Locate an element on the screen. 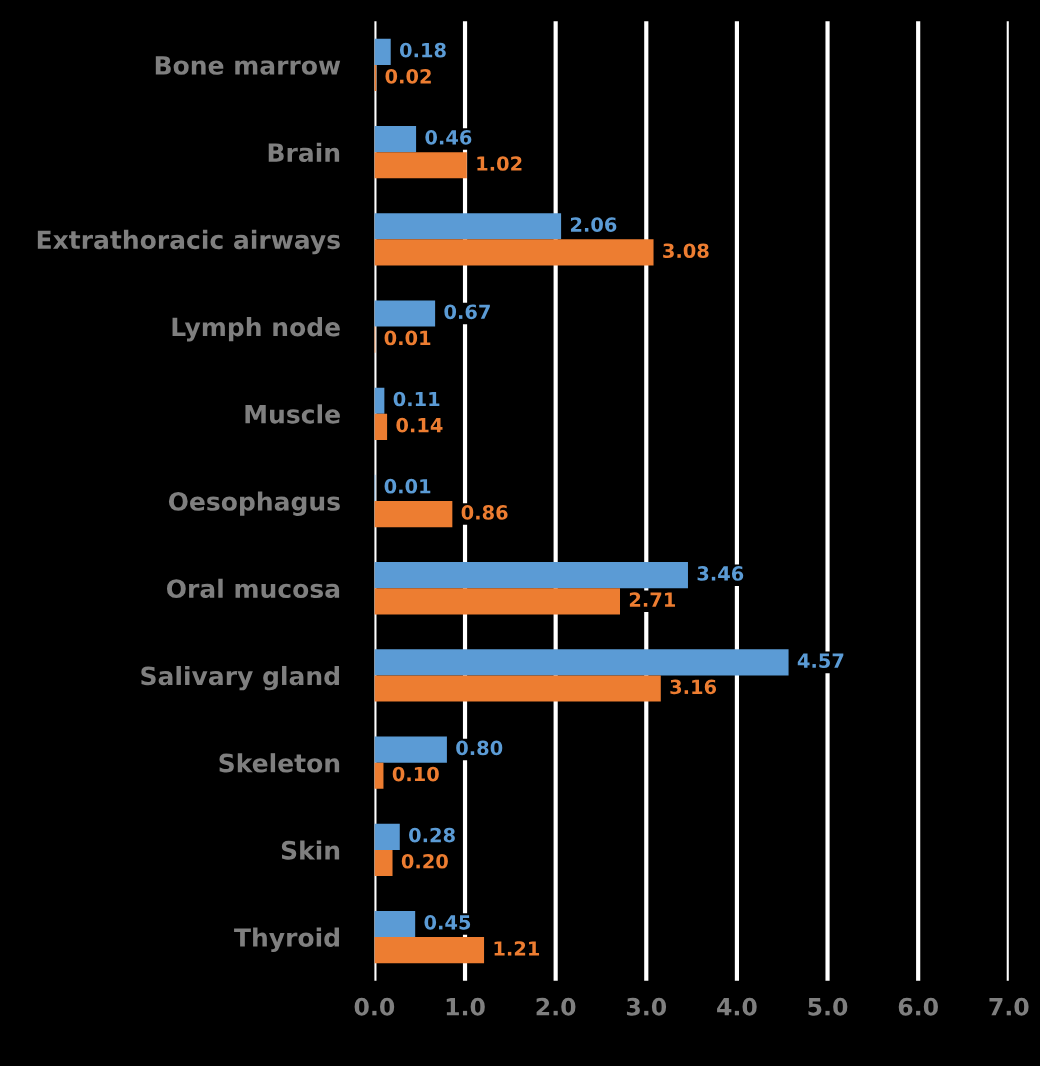  data-label: 3.16 is located at coordinates (693, 687).